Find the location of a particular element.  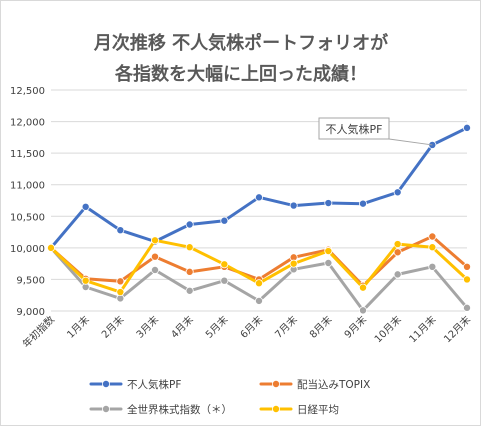

legend-entry-3: 全世界株式指数（＊） is located at coordinates (160, 409).